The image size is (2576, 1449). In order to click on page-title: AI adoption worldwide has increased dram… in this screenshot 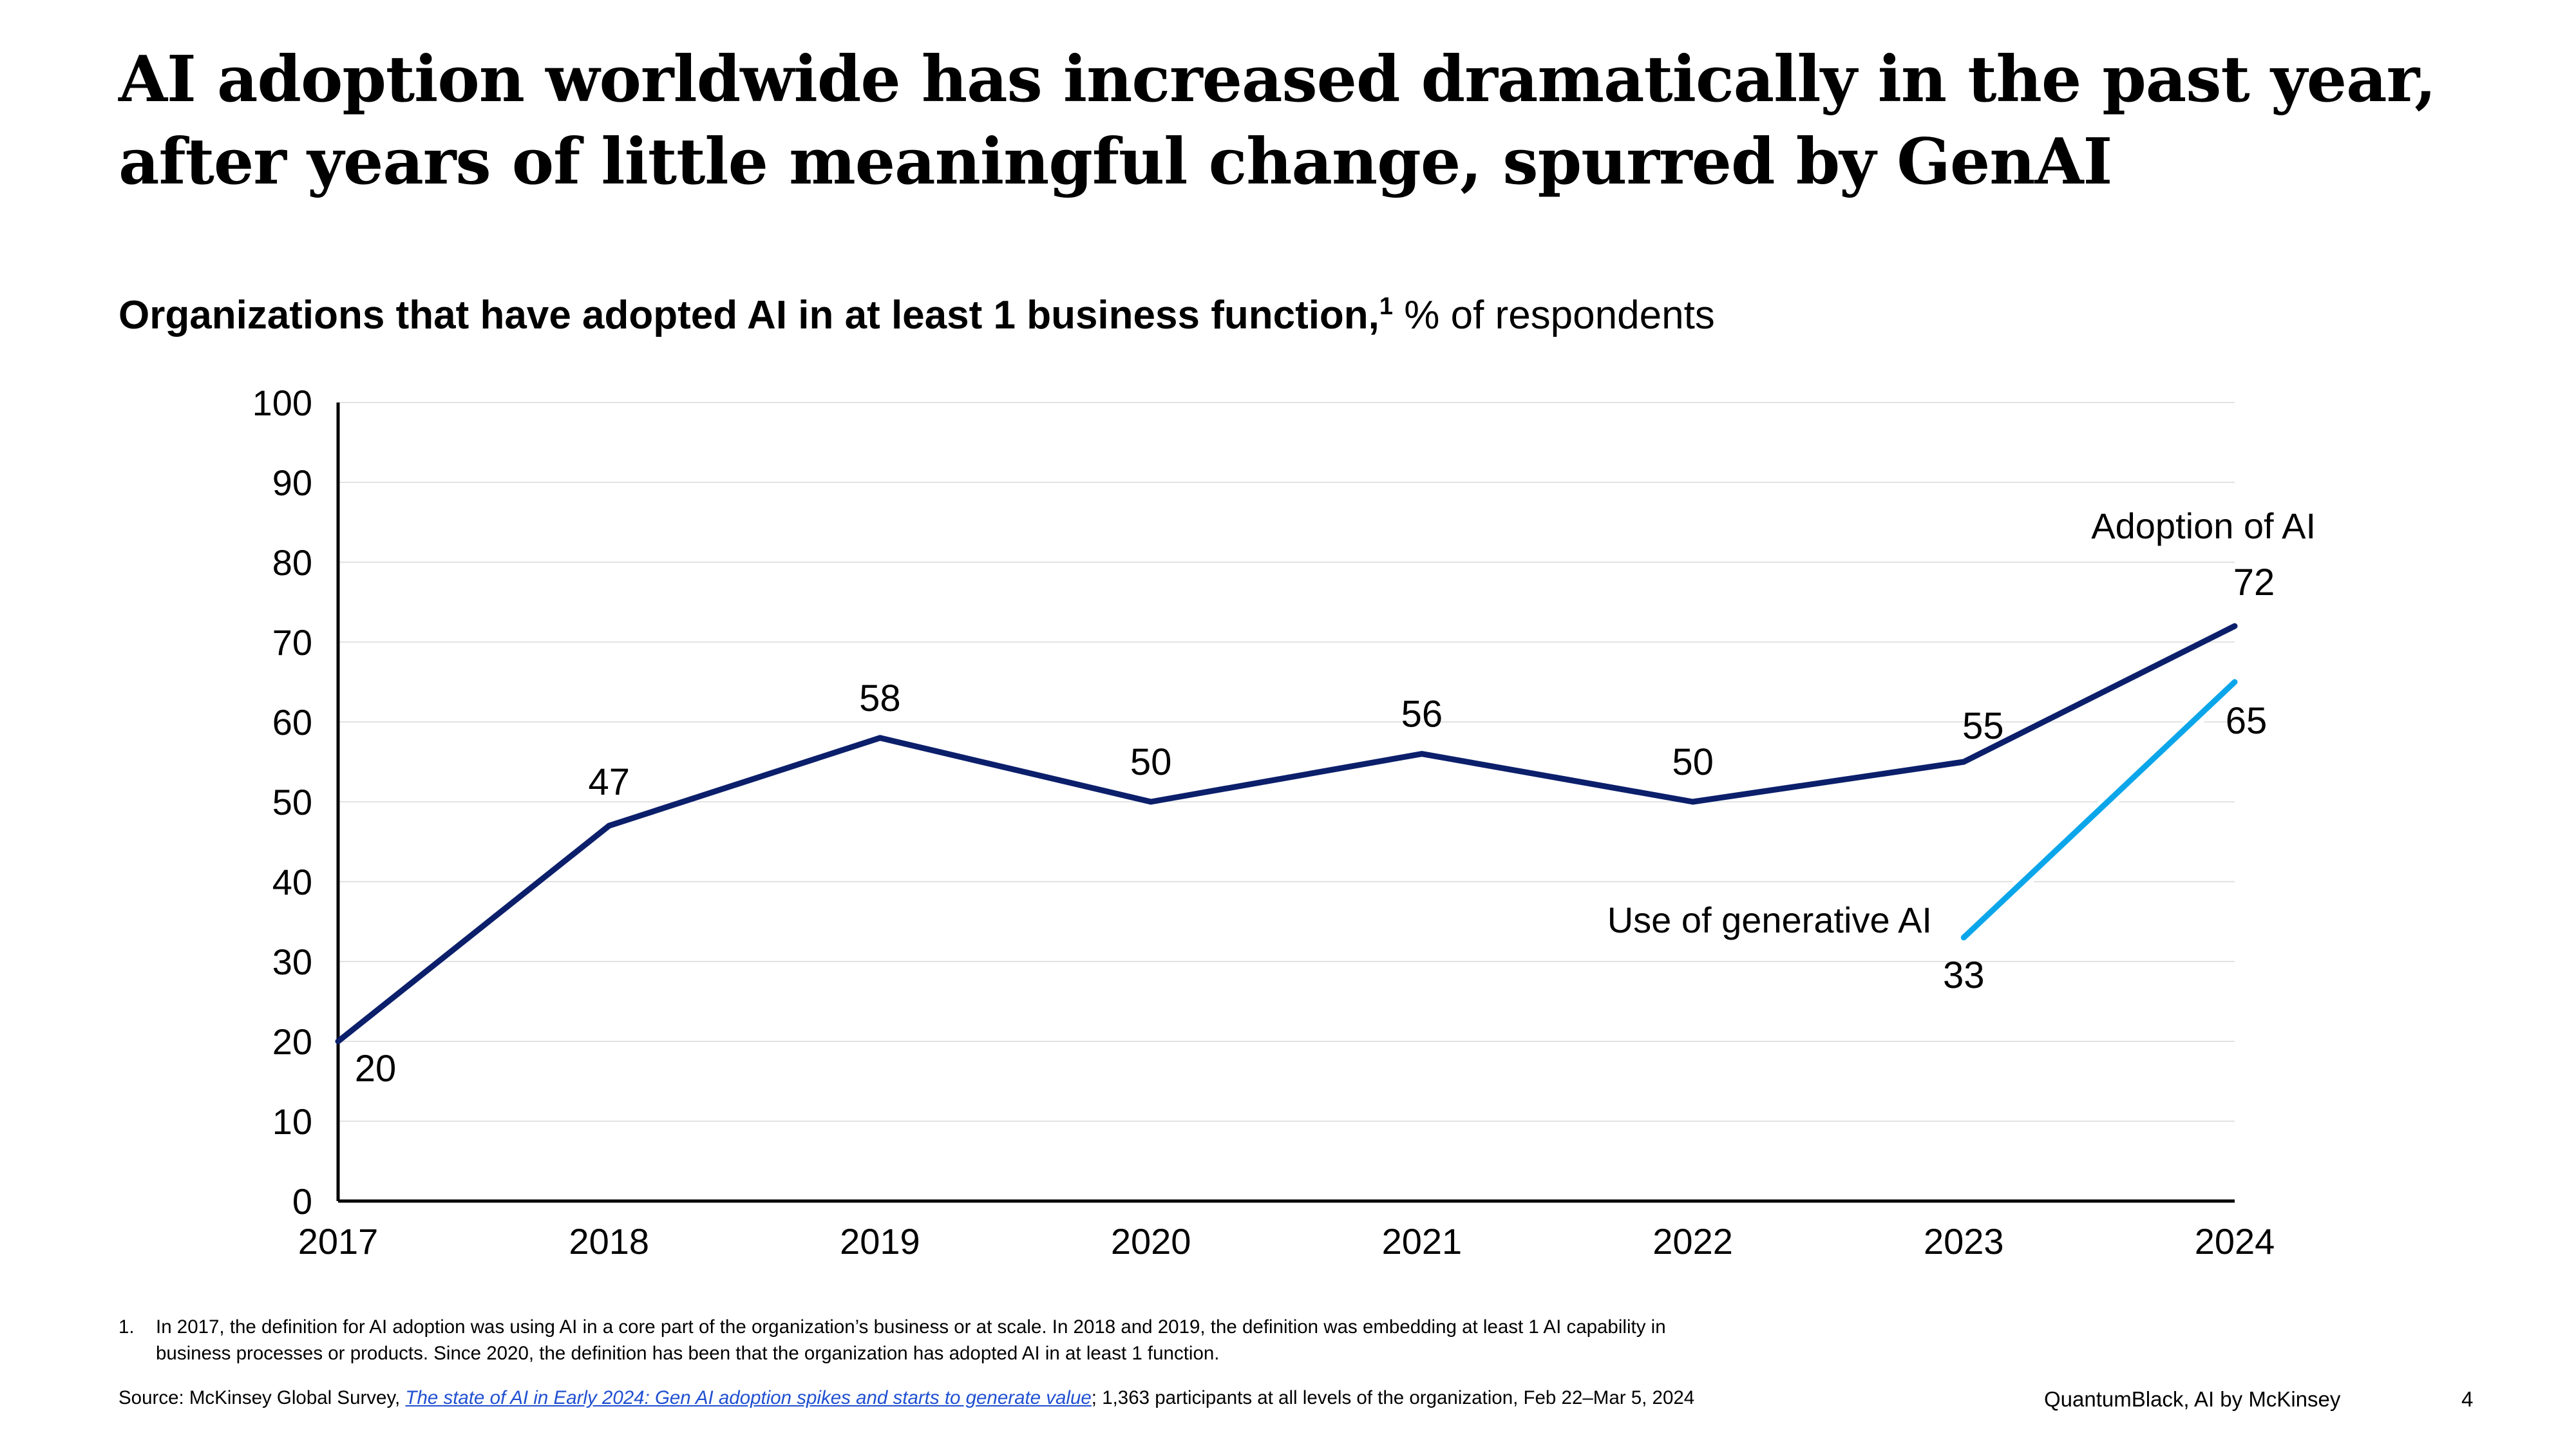, I will do `click(1309, 121)`.